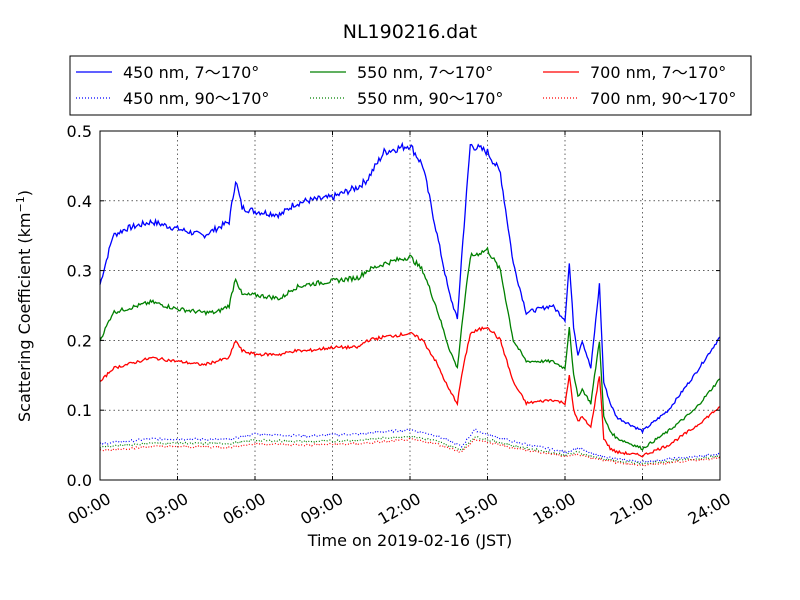  Describe the element at coordinates (24, 317) in the screenshot. I see `y-axis-title-main: Scattering Coefficient (km` at that location.